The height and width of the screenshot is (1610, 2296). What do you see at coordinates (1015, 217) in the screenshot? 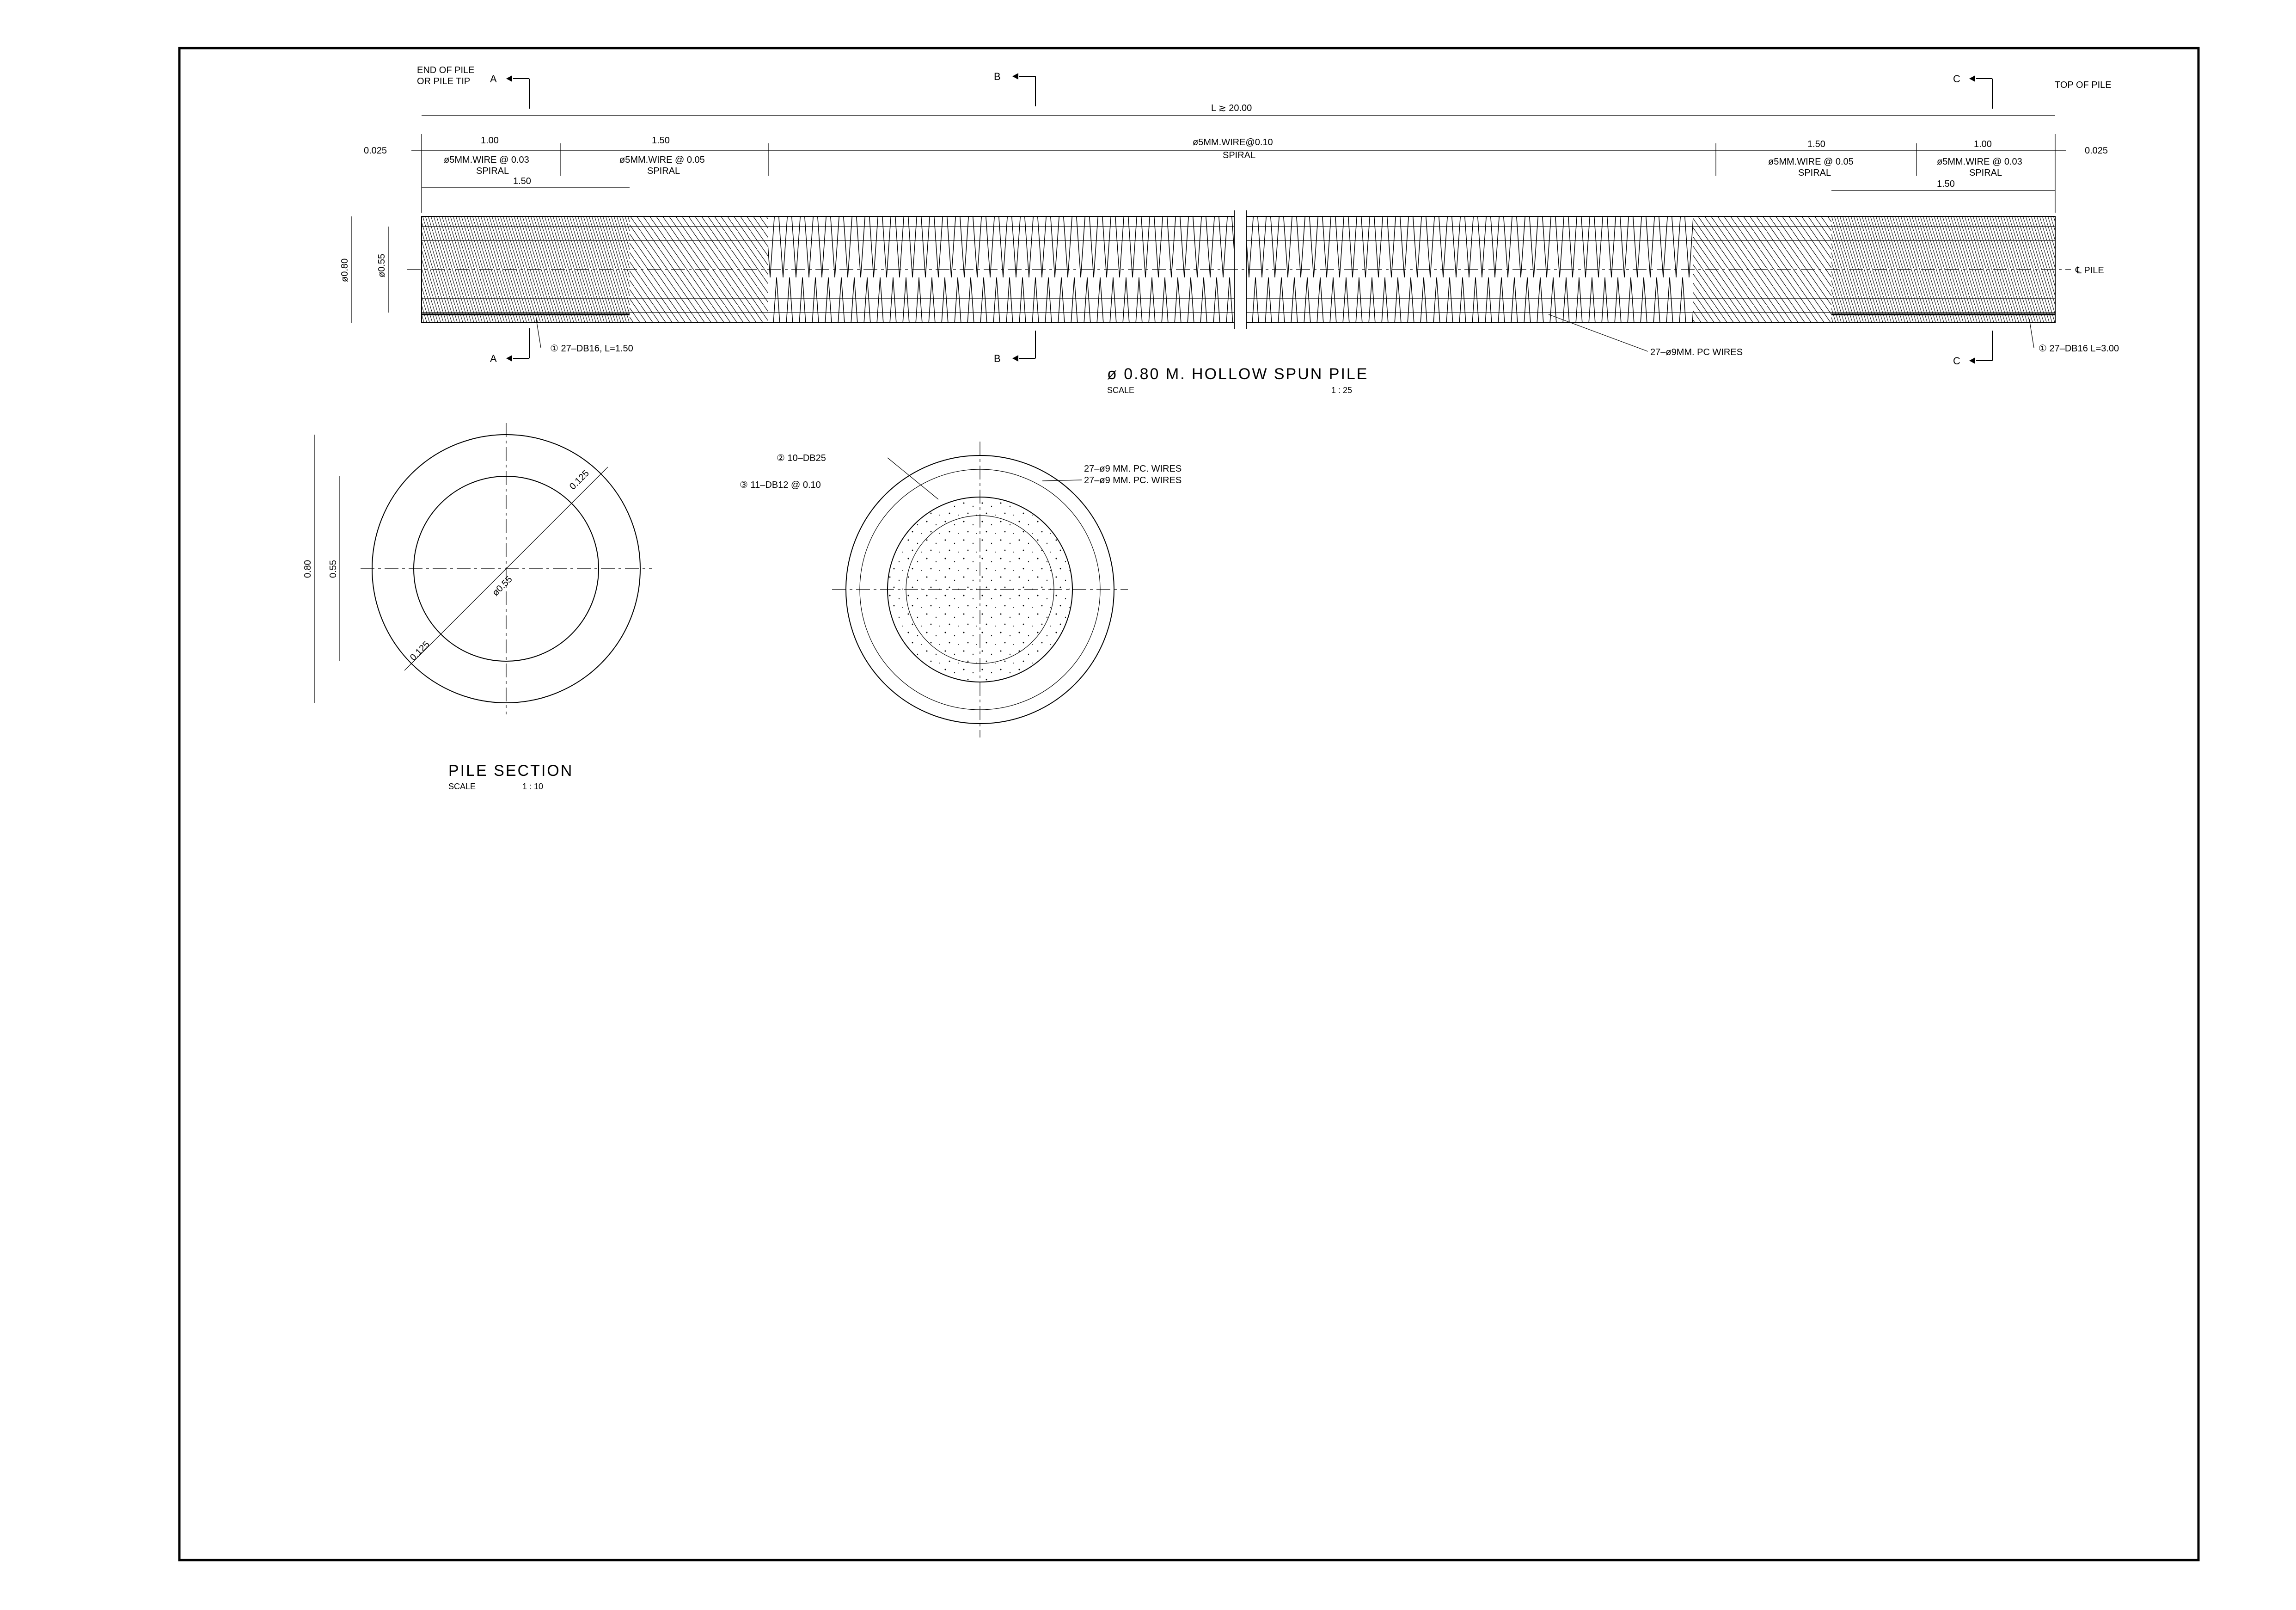
I see `section-cut-b-markers: B B` at bounding box center [1015, 217].